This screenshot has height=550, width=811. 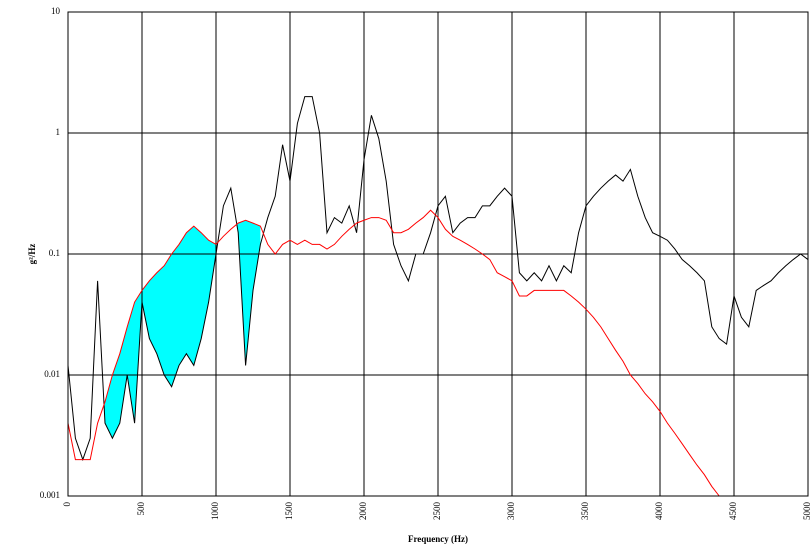 I want to click on x-tick-label: 3500, so click(x=585, y=511).